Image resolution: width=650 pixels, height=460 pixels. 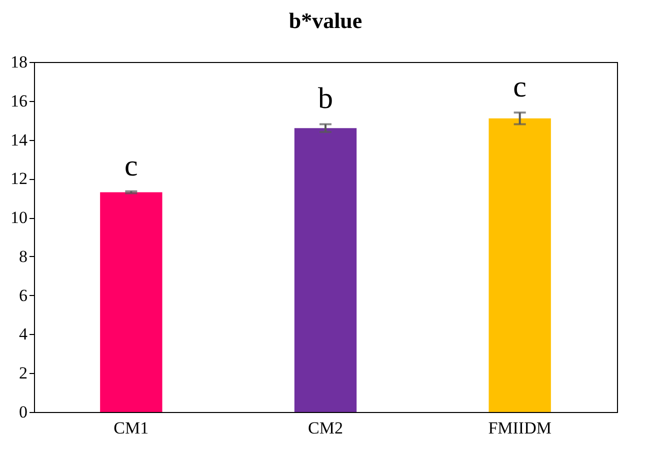 I want to click on chart-title: b*value, so click(x=325, y=20).